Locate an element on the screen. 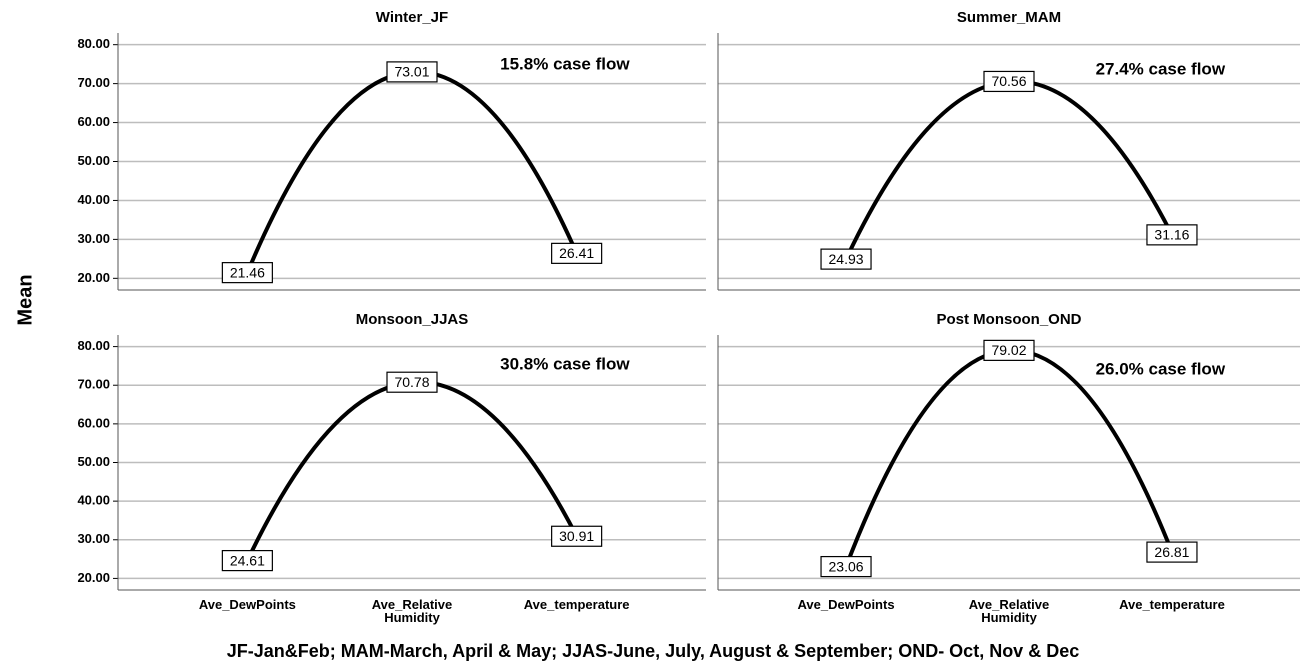 Image resolution: width=1306 pixels, height=669 pixels. chart-title: Summer_MAM is located at coordinates (1009, 17).